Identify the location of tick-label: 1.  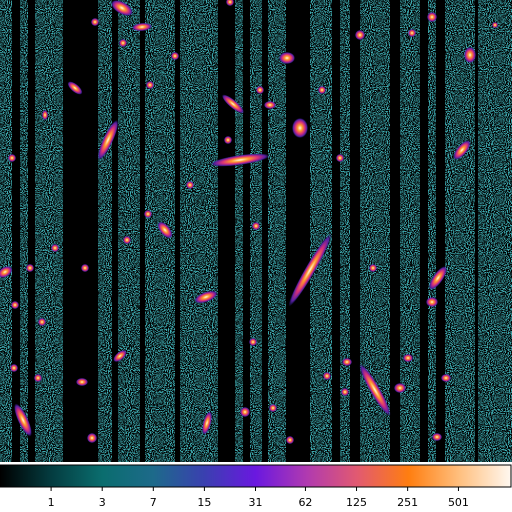
(51, 502).